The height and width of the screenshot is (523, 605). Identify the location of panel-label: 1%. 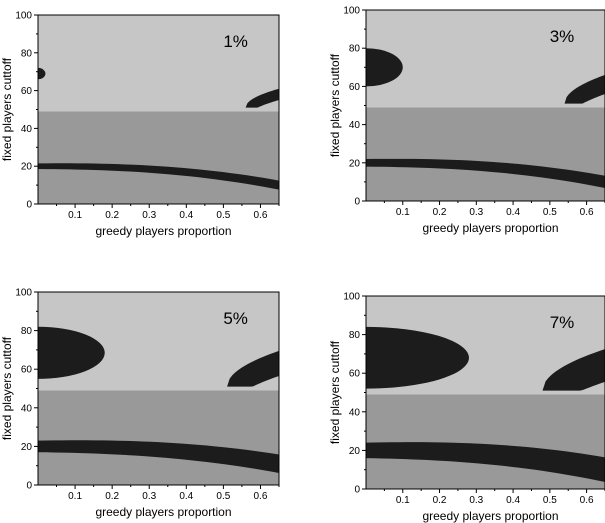
(235, 41).